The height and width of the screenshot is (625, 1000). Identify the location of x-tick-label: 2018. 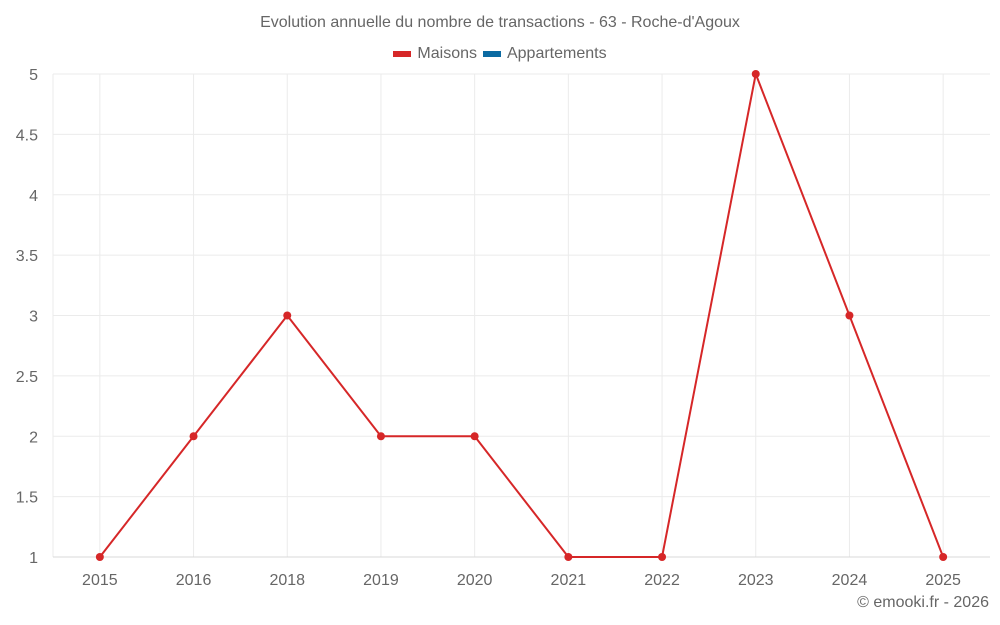
(287, 580).